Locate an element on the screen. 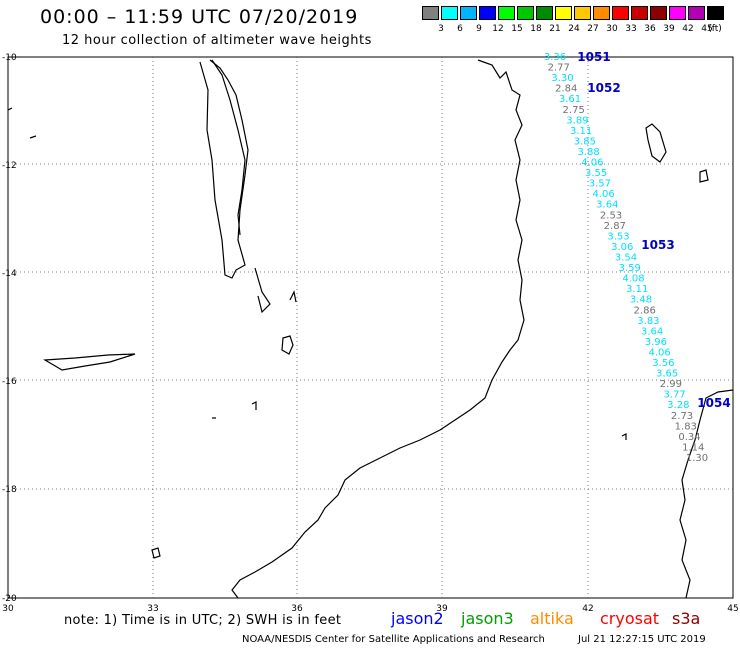  legend-label: 9 is located at coordinates (479, 29).